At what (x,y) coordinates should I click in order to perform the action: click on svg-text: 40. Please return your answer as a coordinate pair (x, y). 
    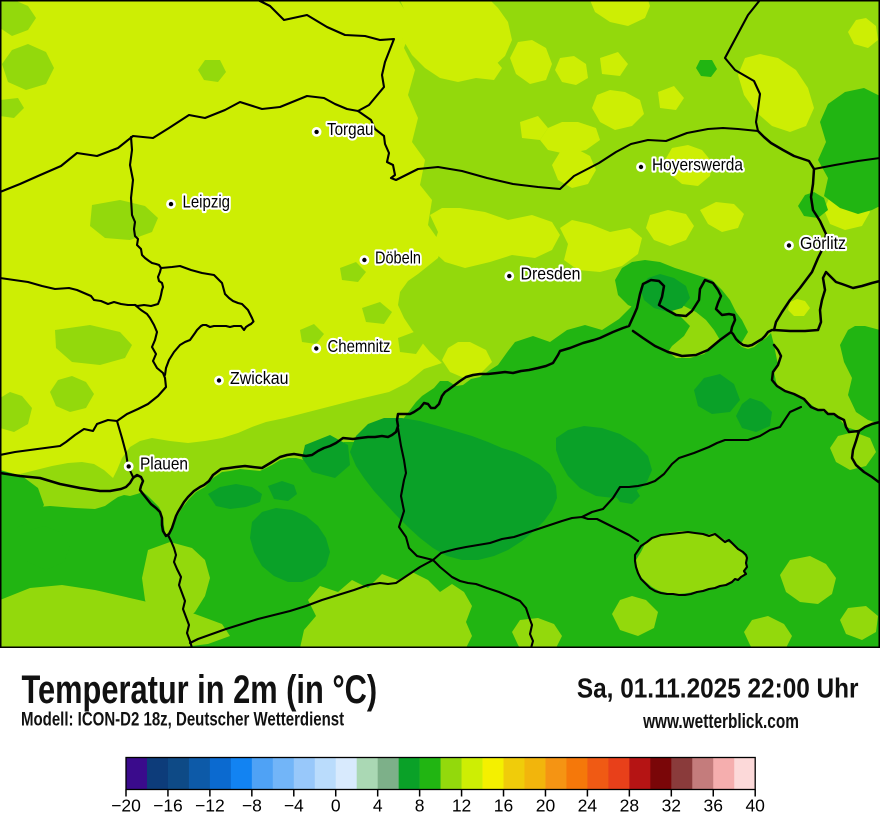
    Looking at the image, I should click on (755, 806).